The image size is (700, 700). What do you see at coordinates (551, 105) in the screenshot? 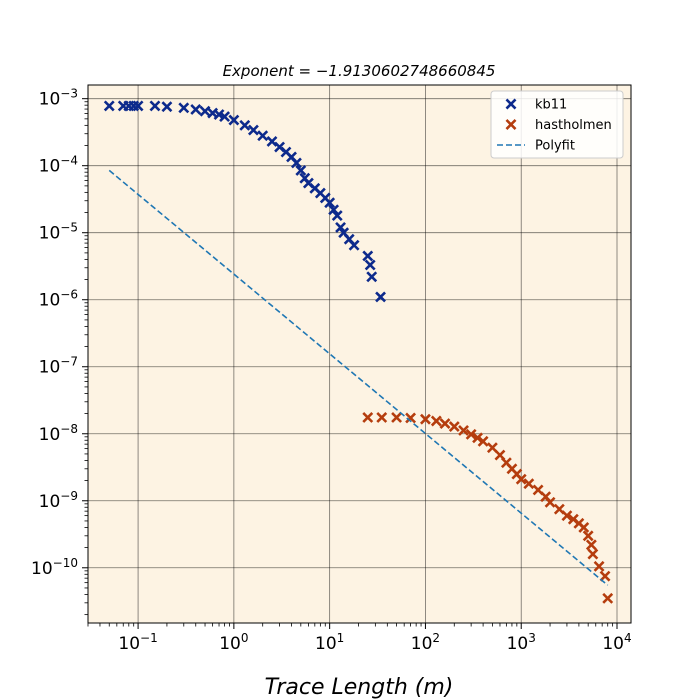
I see `legend-label: kb11` at bounding box center [551, 105].